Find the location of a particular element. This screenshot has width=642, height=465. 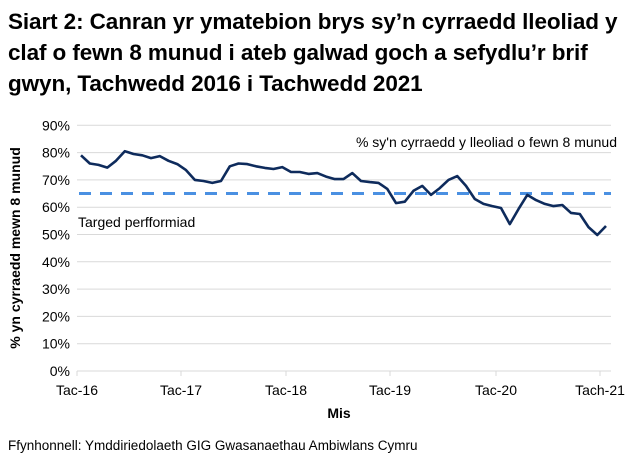

y-tick-label: 50% is located at coordinates (56, 235).